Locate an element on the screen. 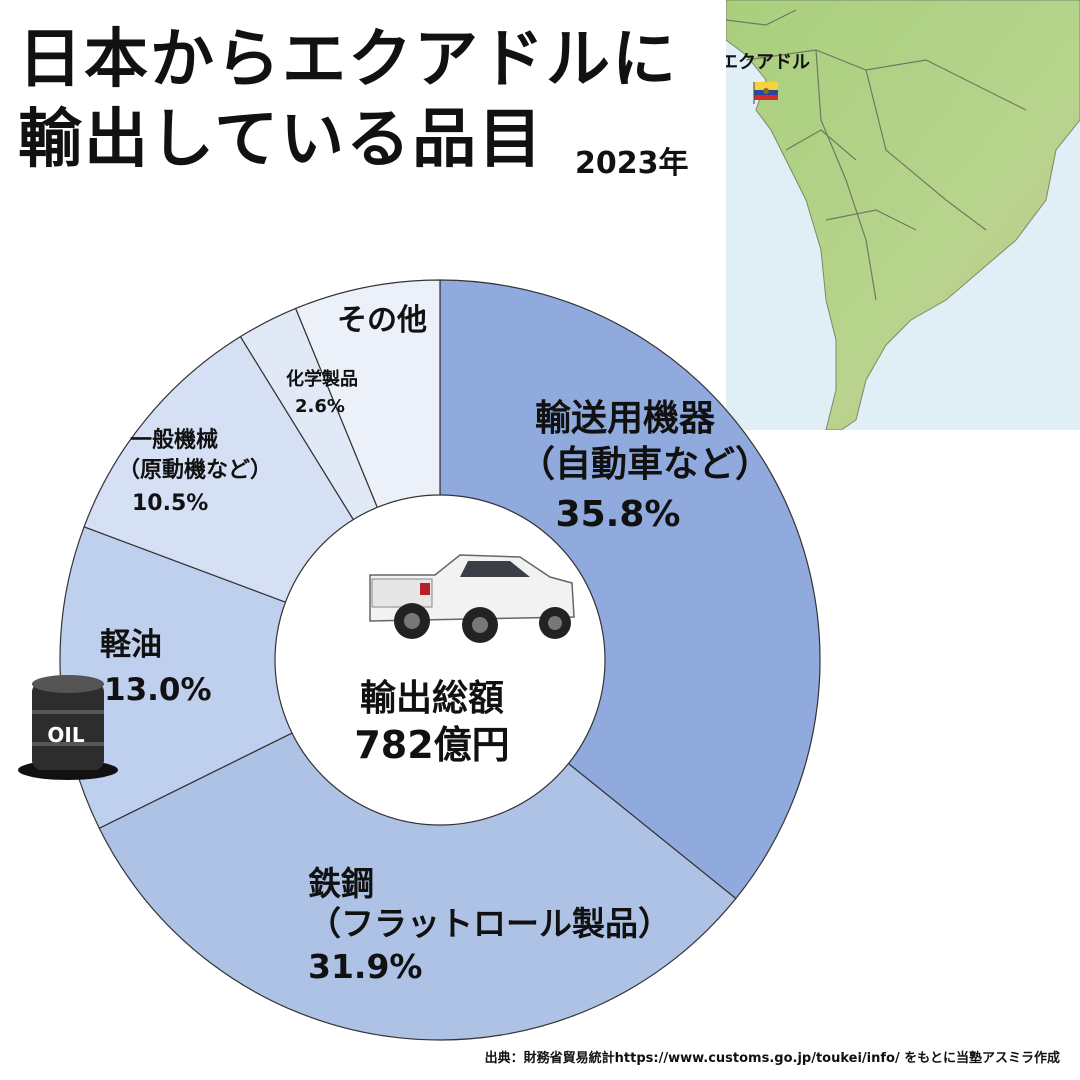  label-transport-line1: 輸送用機器 is located at coordinates (625, 418).